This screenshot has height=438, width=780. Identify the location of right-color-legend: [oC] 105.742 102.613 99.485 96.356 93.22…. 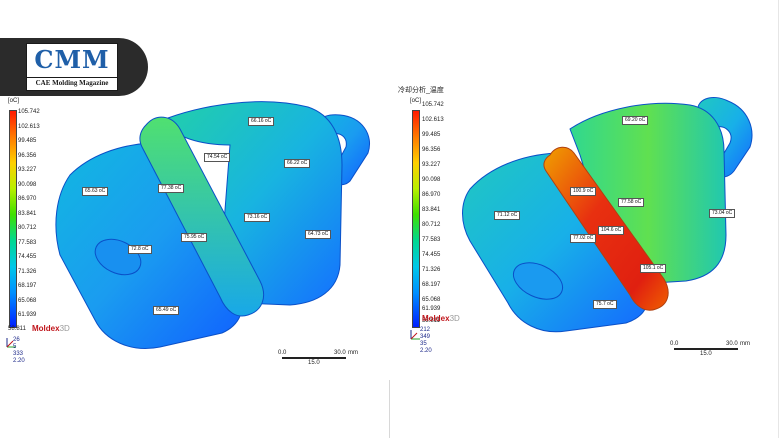
(425, 221).